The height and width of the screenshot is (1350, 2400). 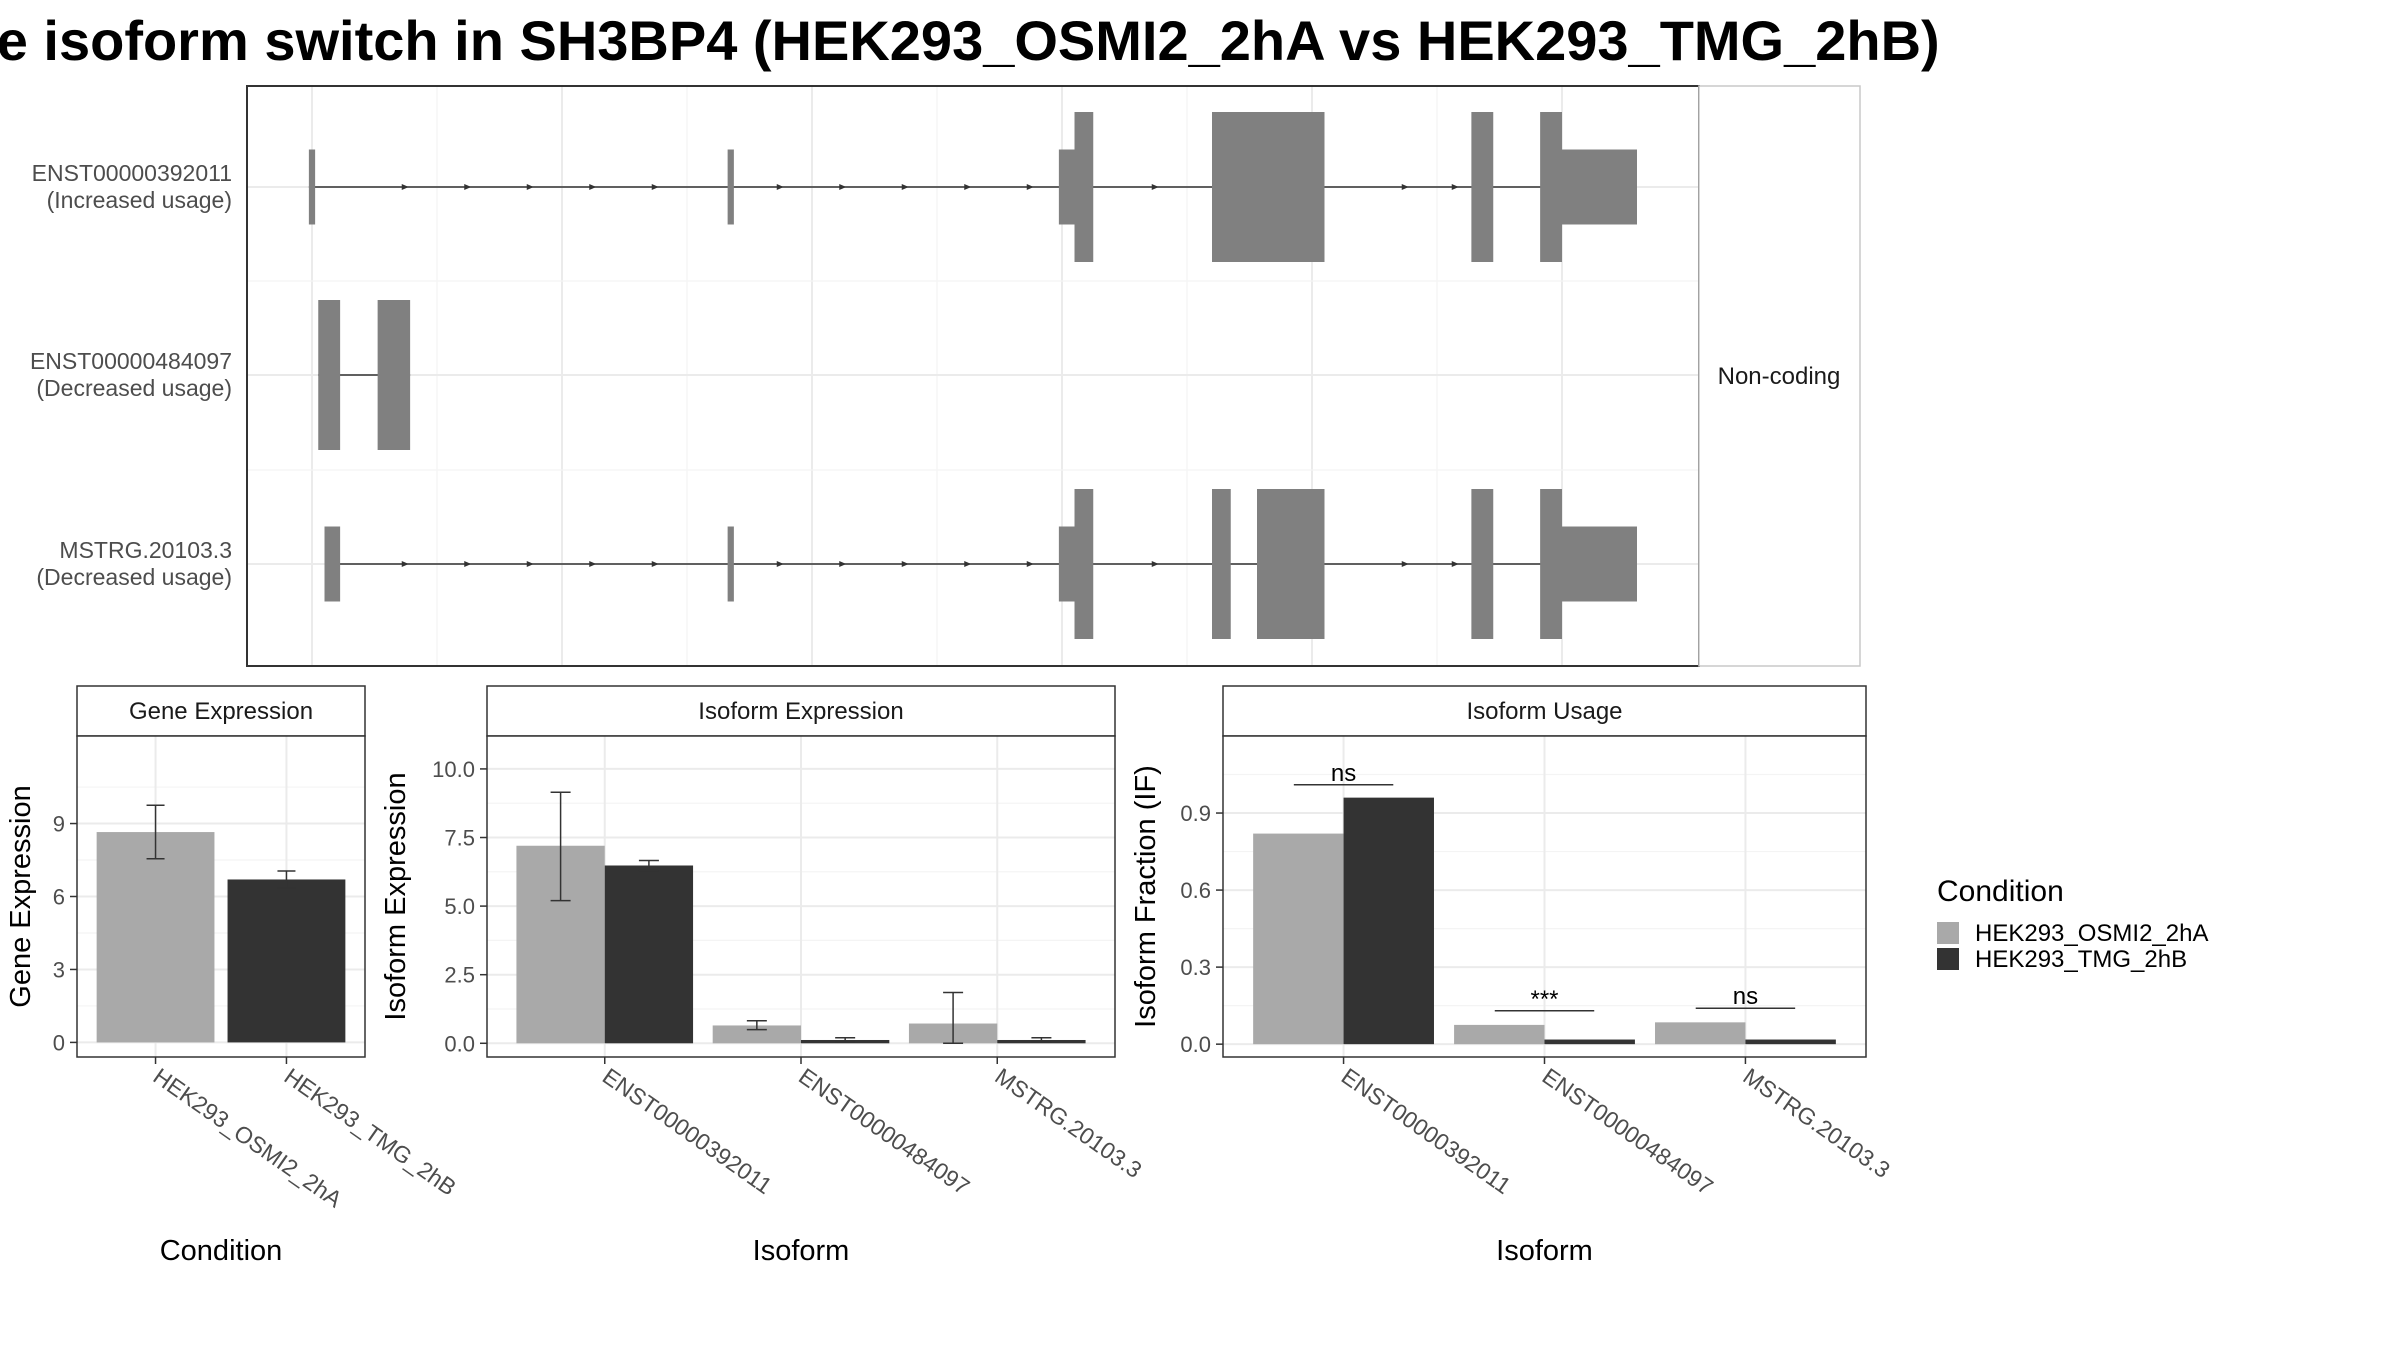 I want to click on y-tick-label: 0.6, so click(x=1195, y=890).